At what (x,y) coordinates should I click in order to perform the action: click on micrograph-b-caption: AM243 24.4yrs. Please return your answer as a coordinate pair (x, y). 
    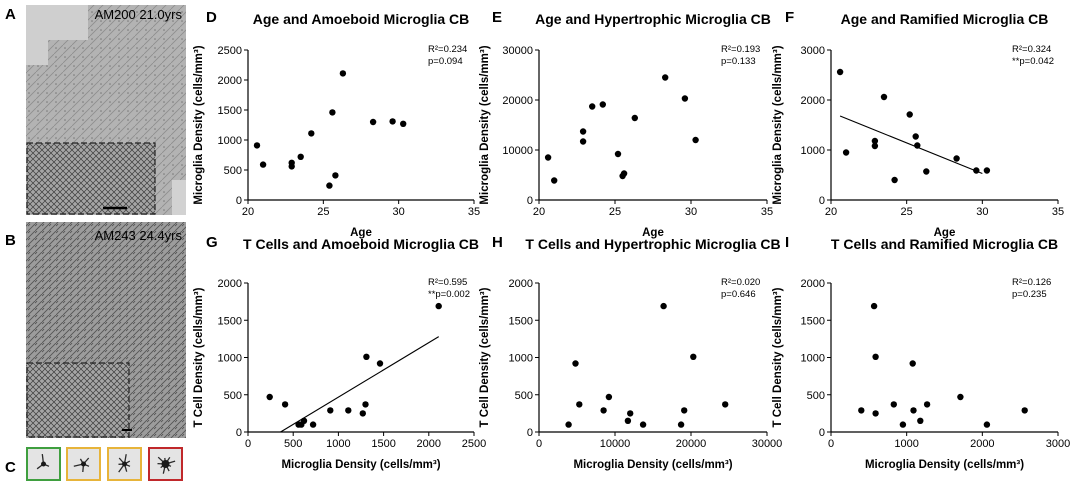
    Looking at the image, I should click on (139, 235).